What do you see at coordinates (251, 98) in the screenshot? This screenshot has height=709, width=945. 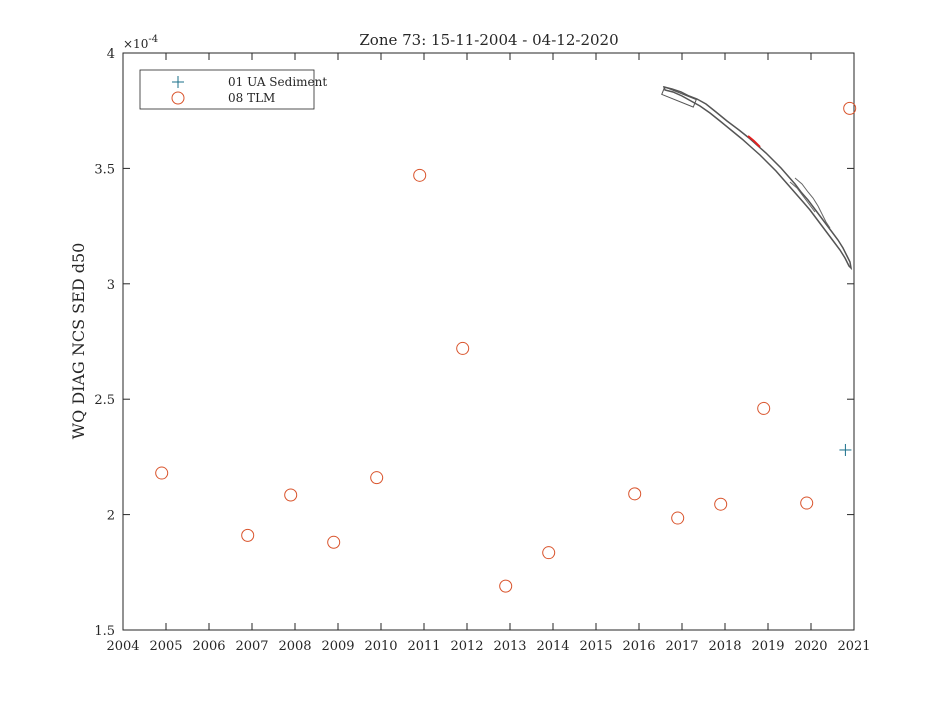 I see `legend-label-series-2: 08 TLM` at bounding box center [251, 98].